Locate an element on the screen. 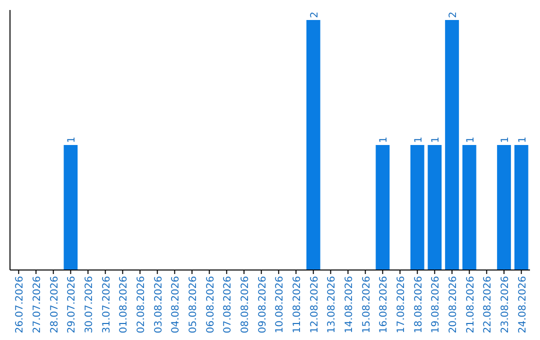 The height and width of the screenshot is (340, 540). x-tick-label: 05.08.2026 is located at coordinates (193, 305).